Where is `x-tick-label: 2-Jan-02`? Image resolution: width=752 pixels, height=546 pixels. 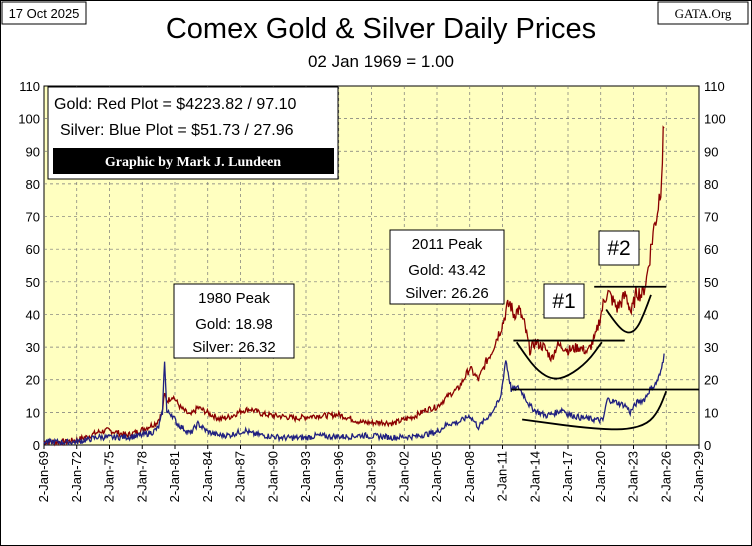 x-tick-label: 2-Jan-02 is located at coordinates (403, 476).